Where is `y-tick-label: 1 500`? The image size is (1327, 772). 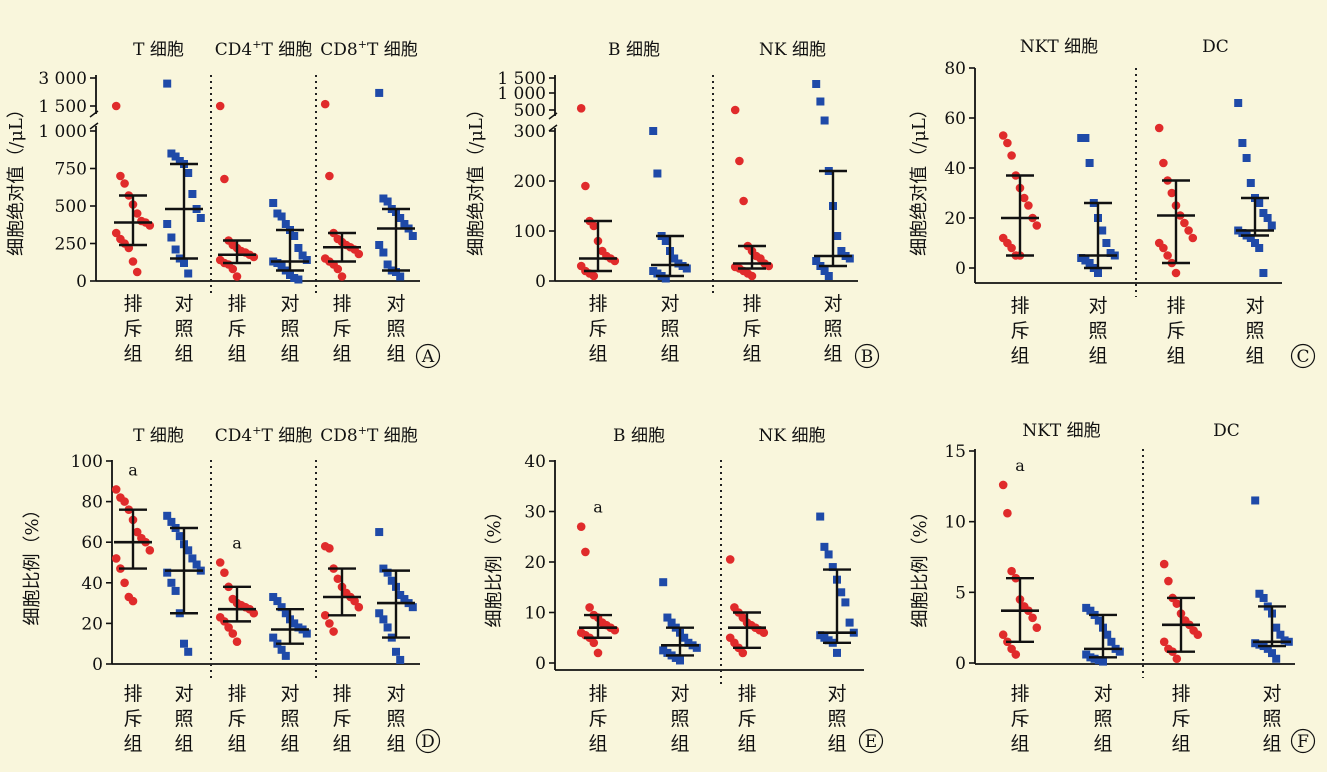 y-tick-label: 1 500 is located at coordinates (62, 107).